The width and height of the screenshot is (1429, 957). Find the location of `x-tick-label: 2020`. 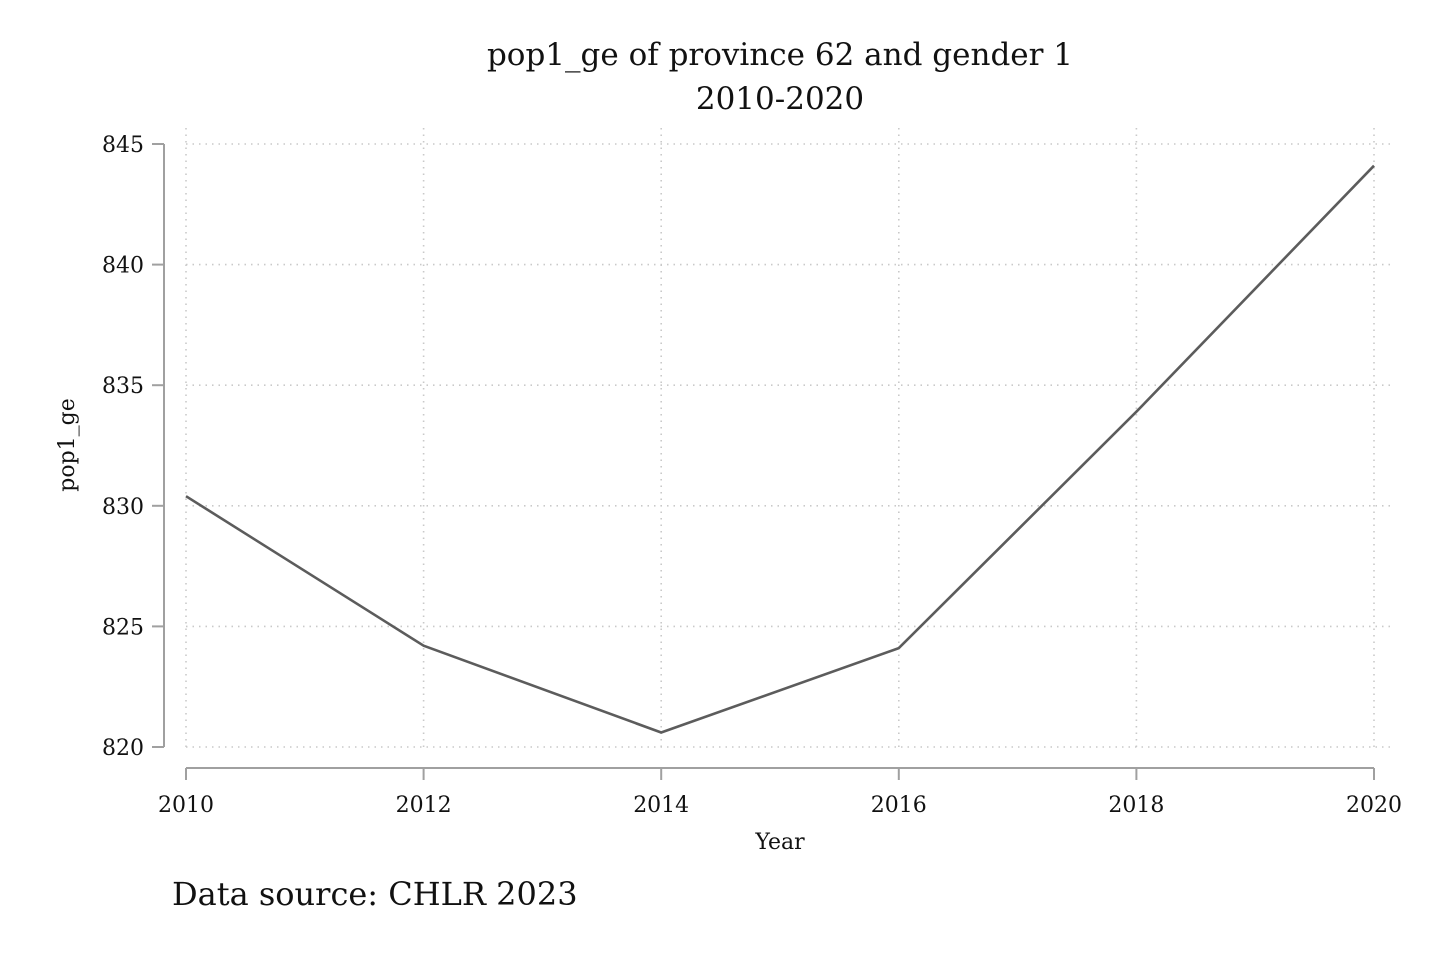

x-tick-label: 2020 is located at coordinates (1374, 805).